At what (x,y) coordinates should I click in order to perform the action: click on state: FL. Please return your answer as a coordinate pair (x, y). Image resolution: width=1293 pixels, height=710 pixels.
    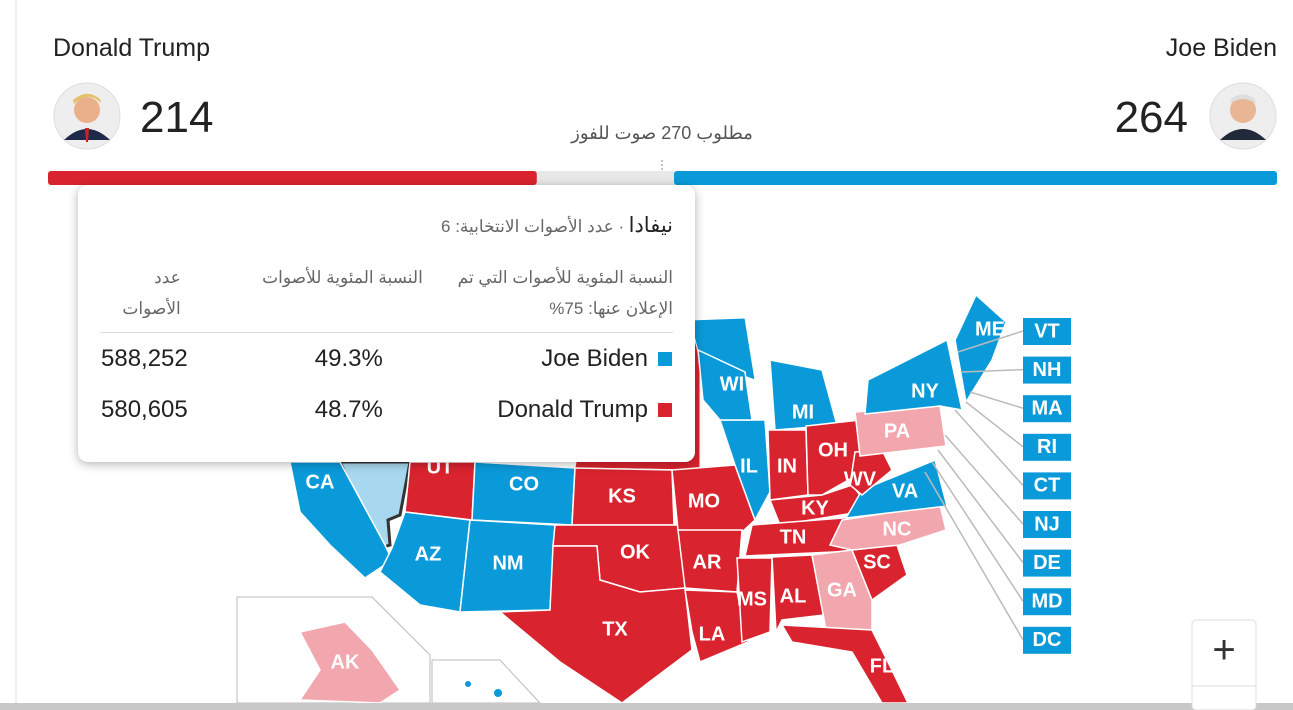
    Looking at the image, I should click on (845, 664).